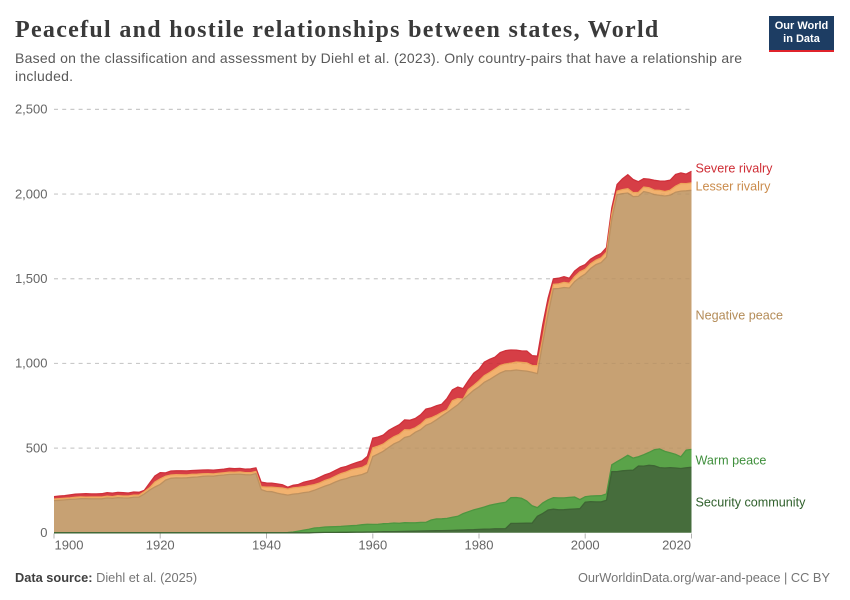 The image size is (850, 600). Describe the element at coordinates (731, 460) in the screenshot. I see `svg-text: Warm peace` at that location.